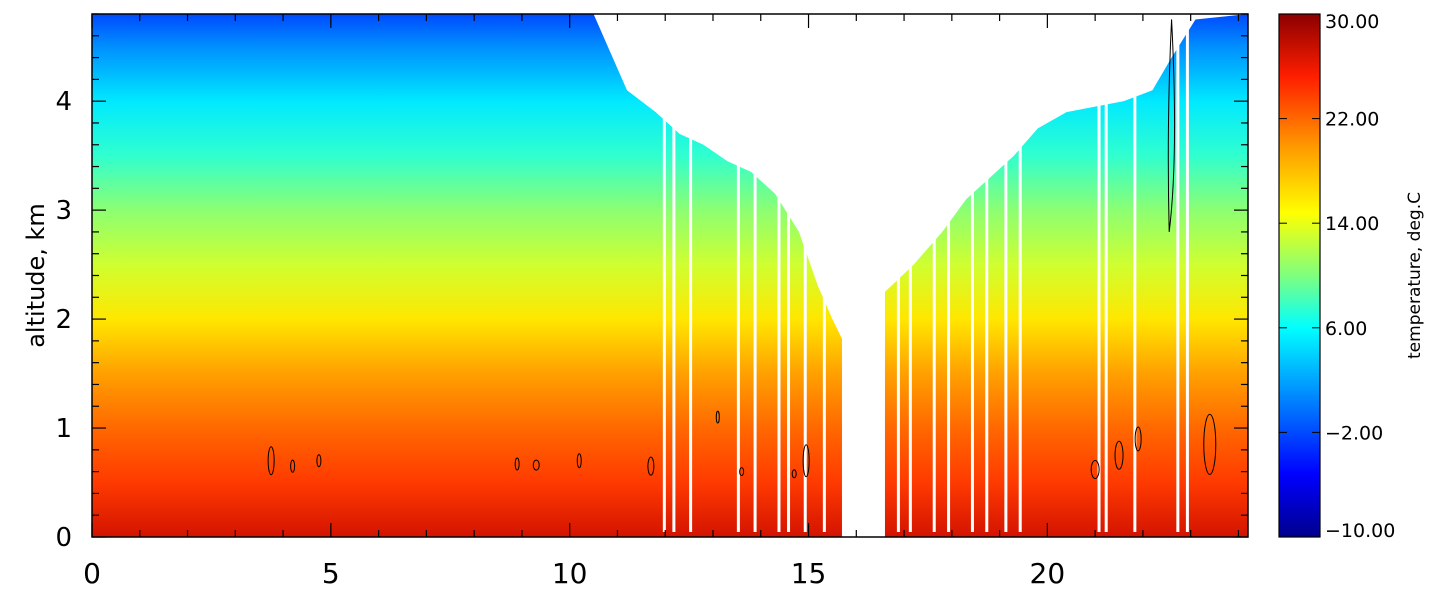 This screenshot has height=599, width=1439. What do you see at coordinates (1415, 275) in the screenshot?
I see `colorbar-label: temperature, deg.C` at bounding box center [1415, 275].